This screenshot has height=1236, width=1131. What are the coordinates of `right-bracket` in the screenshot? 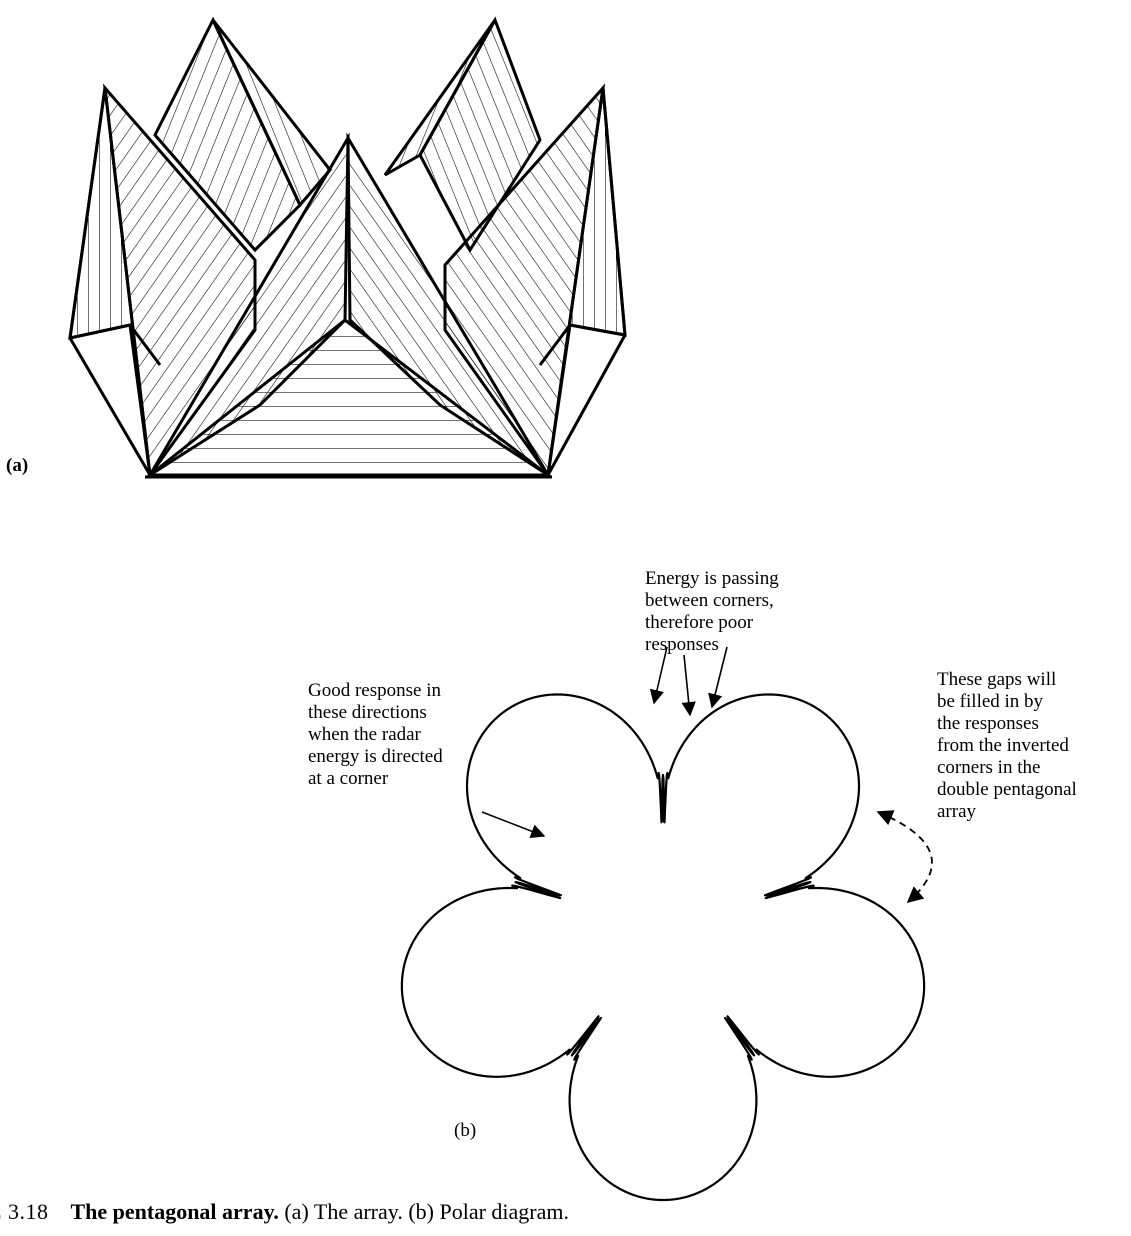 It's located at (582, 344).